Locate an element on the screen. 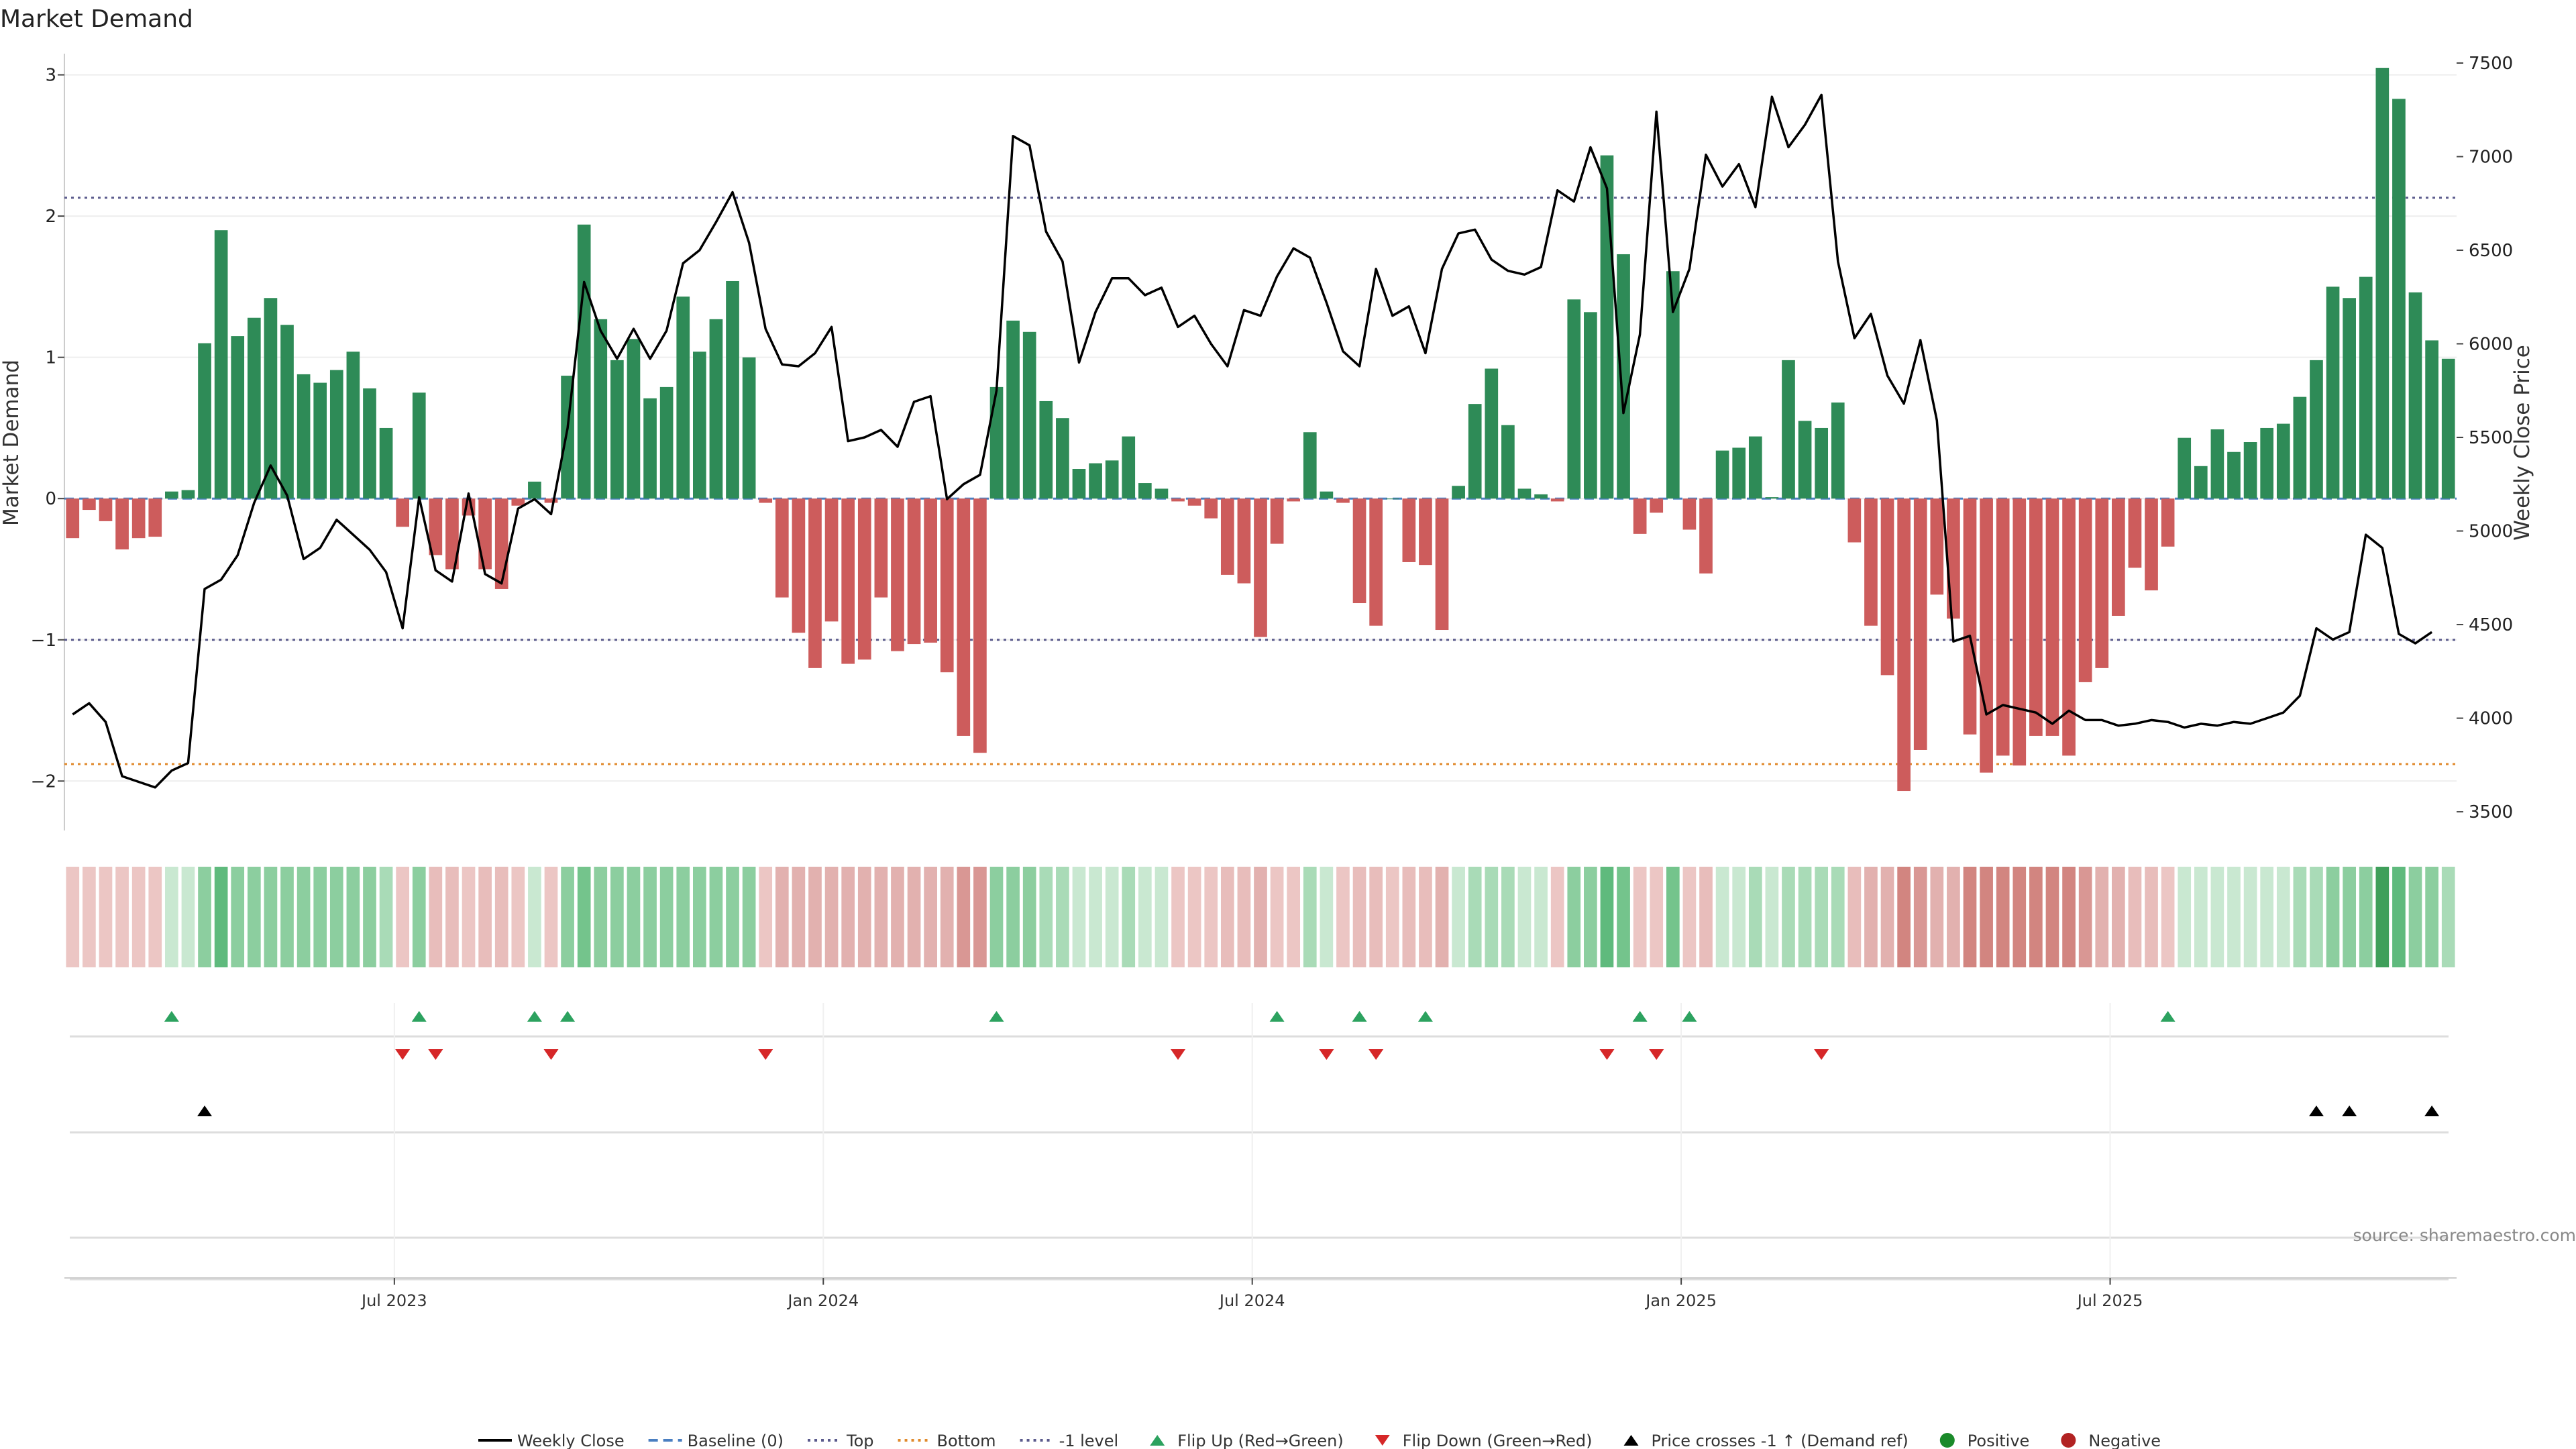 This screenshot has width=2576, height=1449. date-tick-label: Jan 2025 is located at coordinates (1680, 1300).